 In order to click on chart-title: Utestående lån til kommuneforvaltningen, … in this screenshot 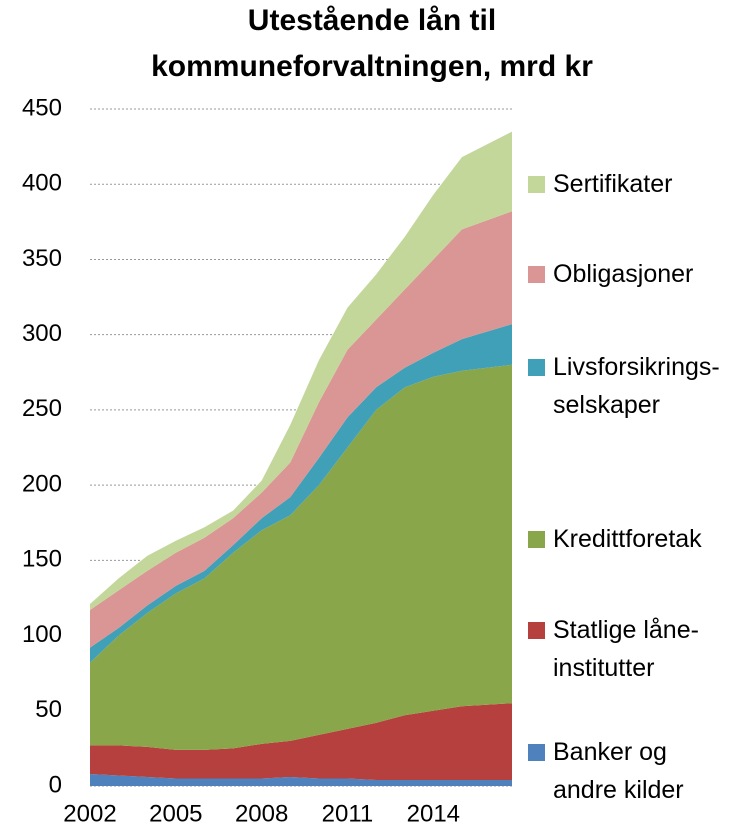, I will do `click(372, 43)`.